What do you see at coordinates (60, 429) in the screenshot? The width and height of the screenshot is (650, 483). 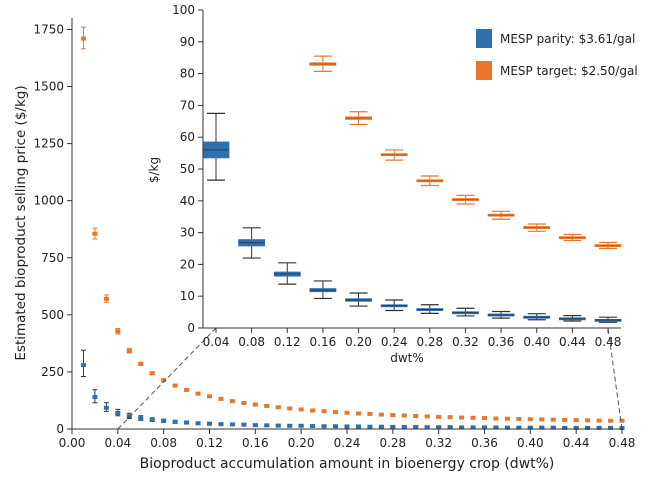 I see `main-y-tick-label: 0` at bounding box center [60, 429].